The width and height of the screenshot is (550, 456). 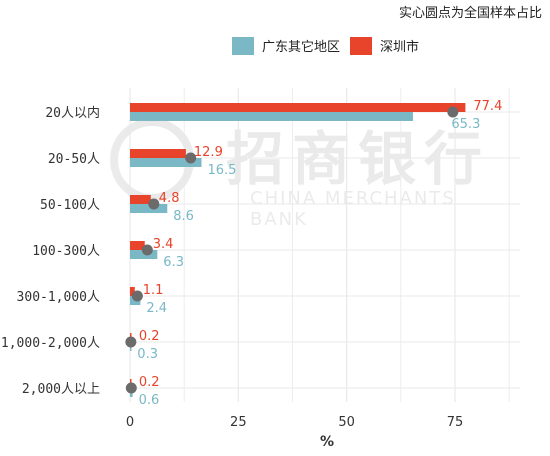 I want to click on x-tick-label: 0, so click(x=130, y=422).